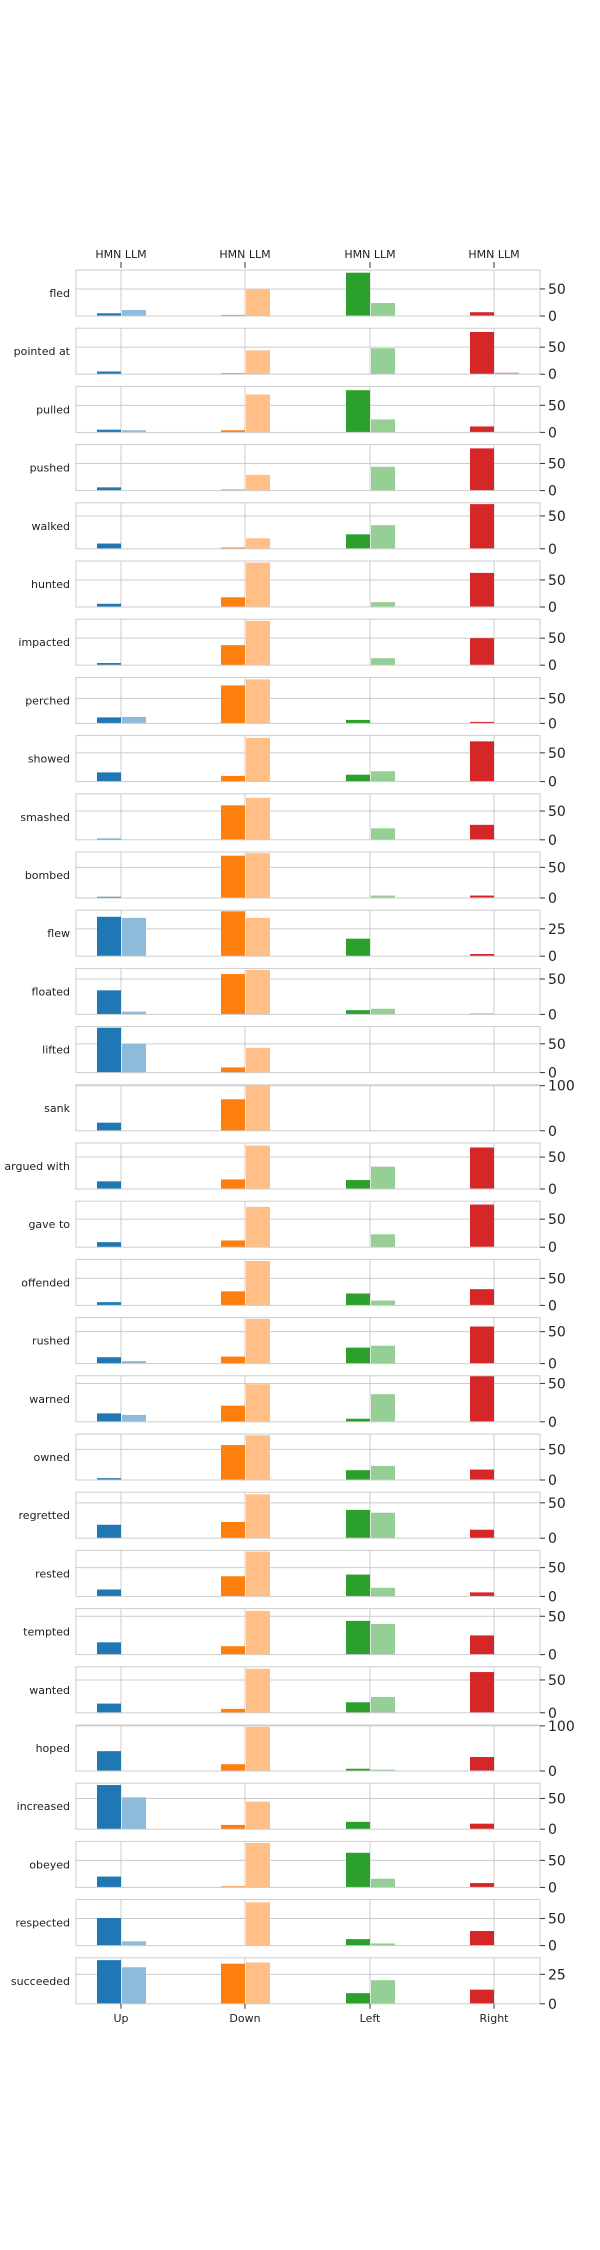  Describe the element at coordinates (233, 1070) in the screenshot. I see `bar-hmn-lifted-down` at that location.